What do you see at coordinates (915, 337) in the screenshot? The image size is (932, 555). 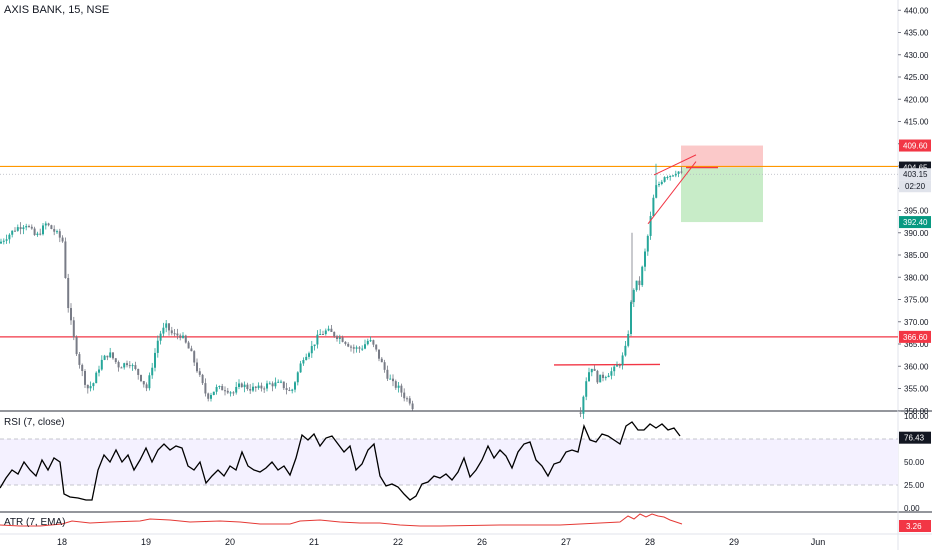 I see `badge-label: 366.60` at bounding box center [915, 337].